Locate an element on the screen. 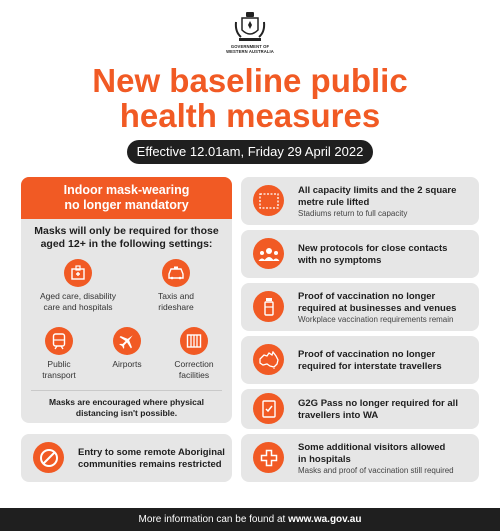 This screenshot has width=500, height=531. footer-link: www.wa.gov.au is located at coordinates (325, 519).